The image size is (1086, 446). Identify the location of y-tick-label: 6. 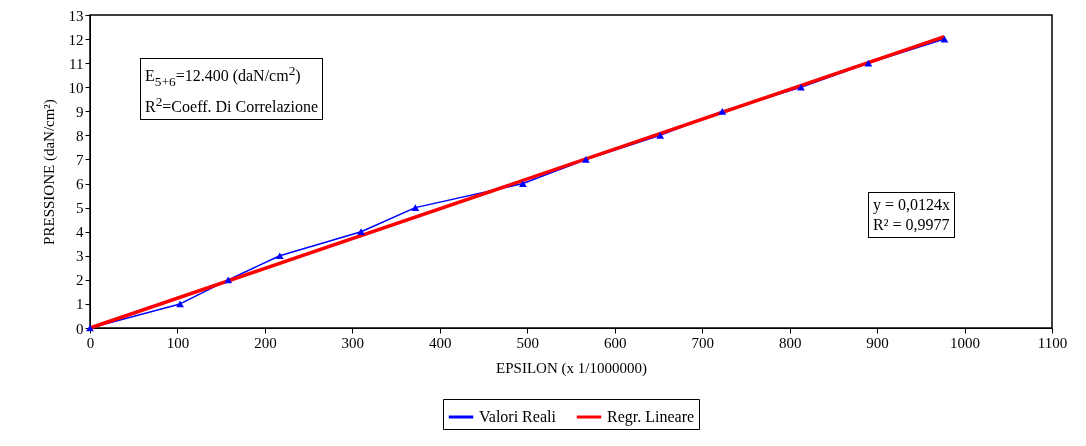
(80, 184).